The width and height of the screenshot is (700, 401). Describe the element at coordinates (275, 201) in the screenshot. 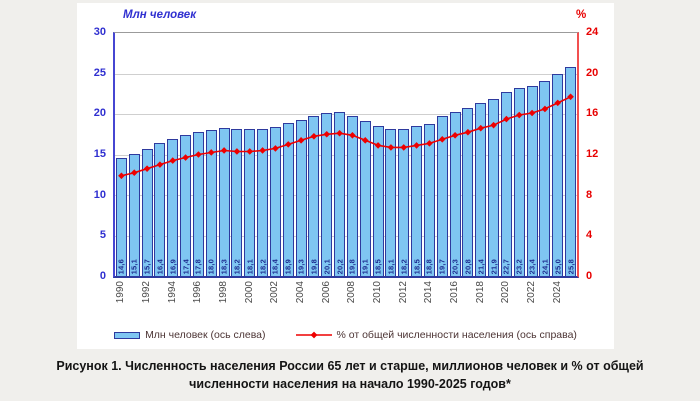

I see `bar-2002: 18,4` at that location.